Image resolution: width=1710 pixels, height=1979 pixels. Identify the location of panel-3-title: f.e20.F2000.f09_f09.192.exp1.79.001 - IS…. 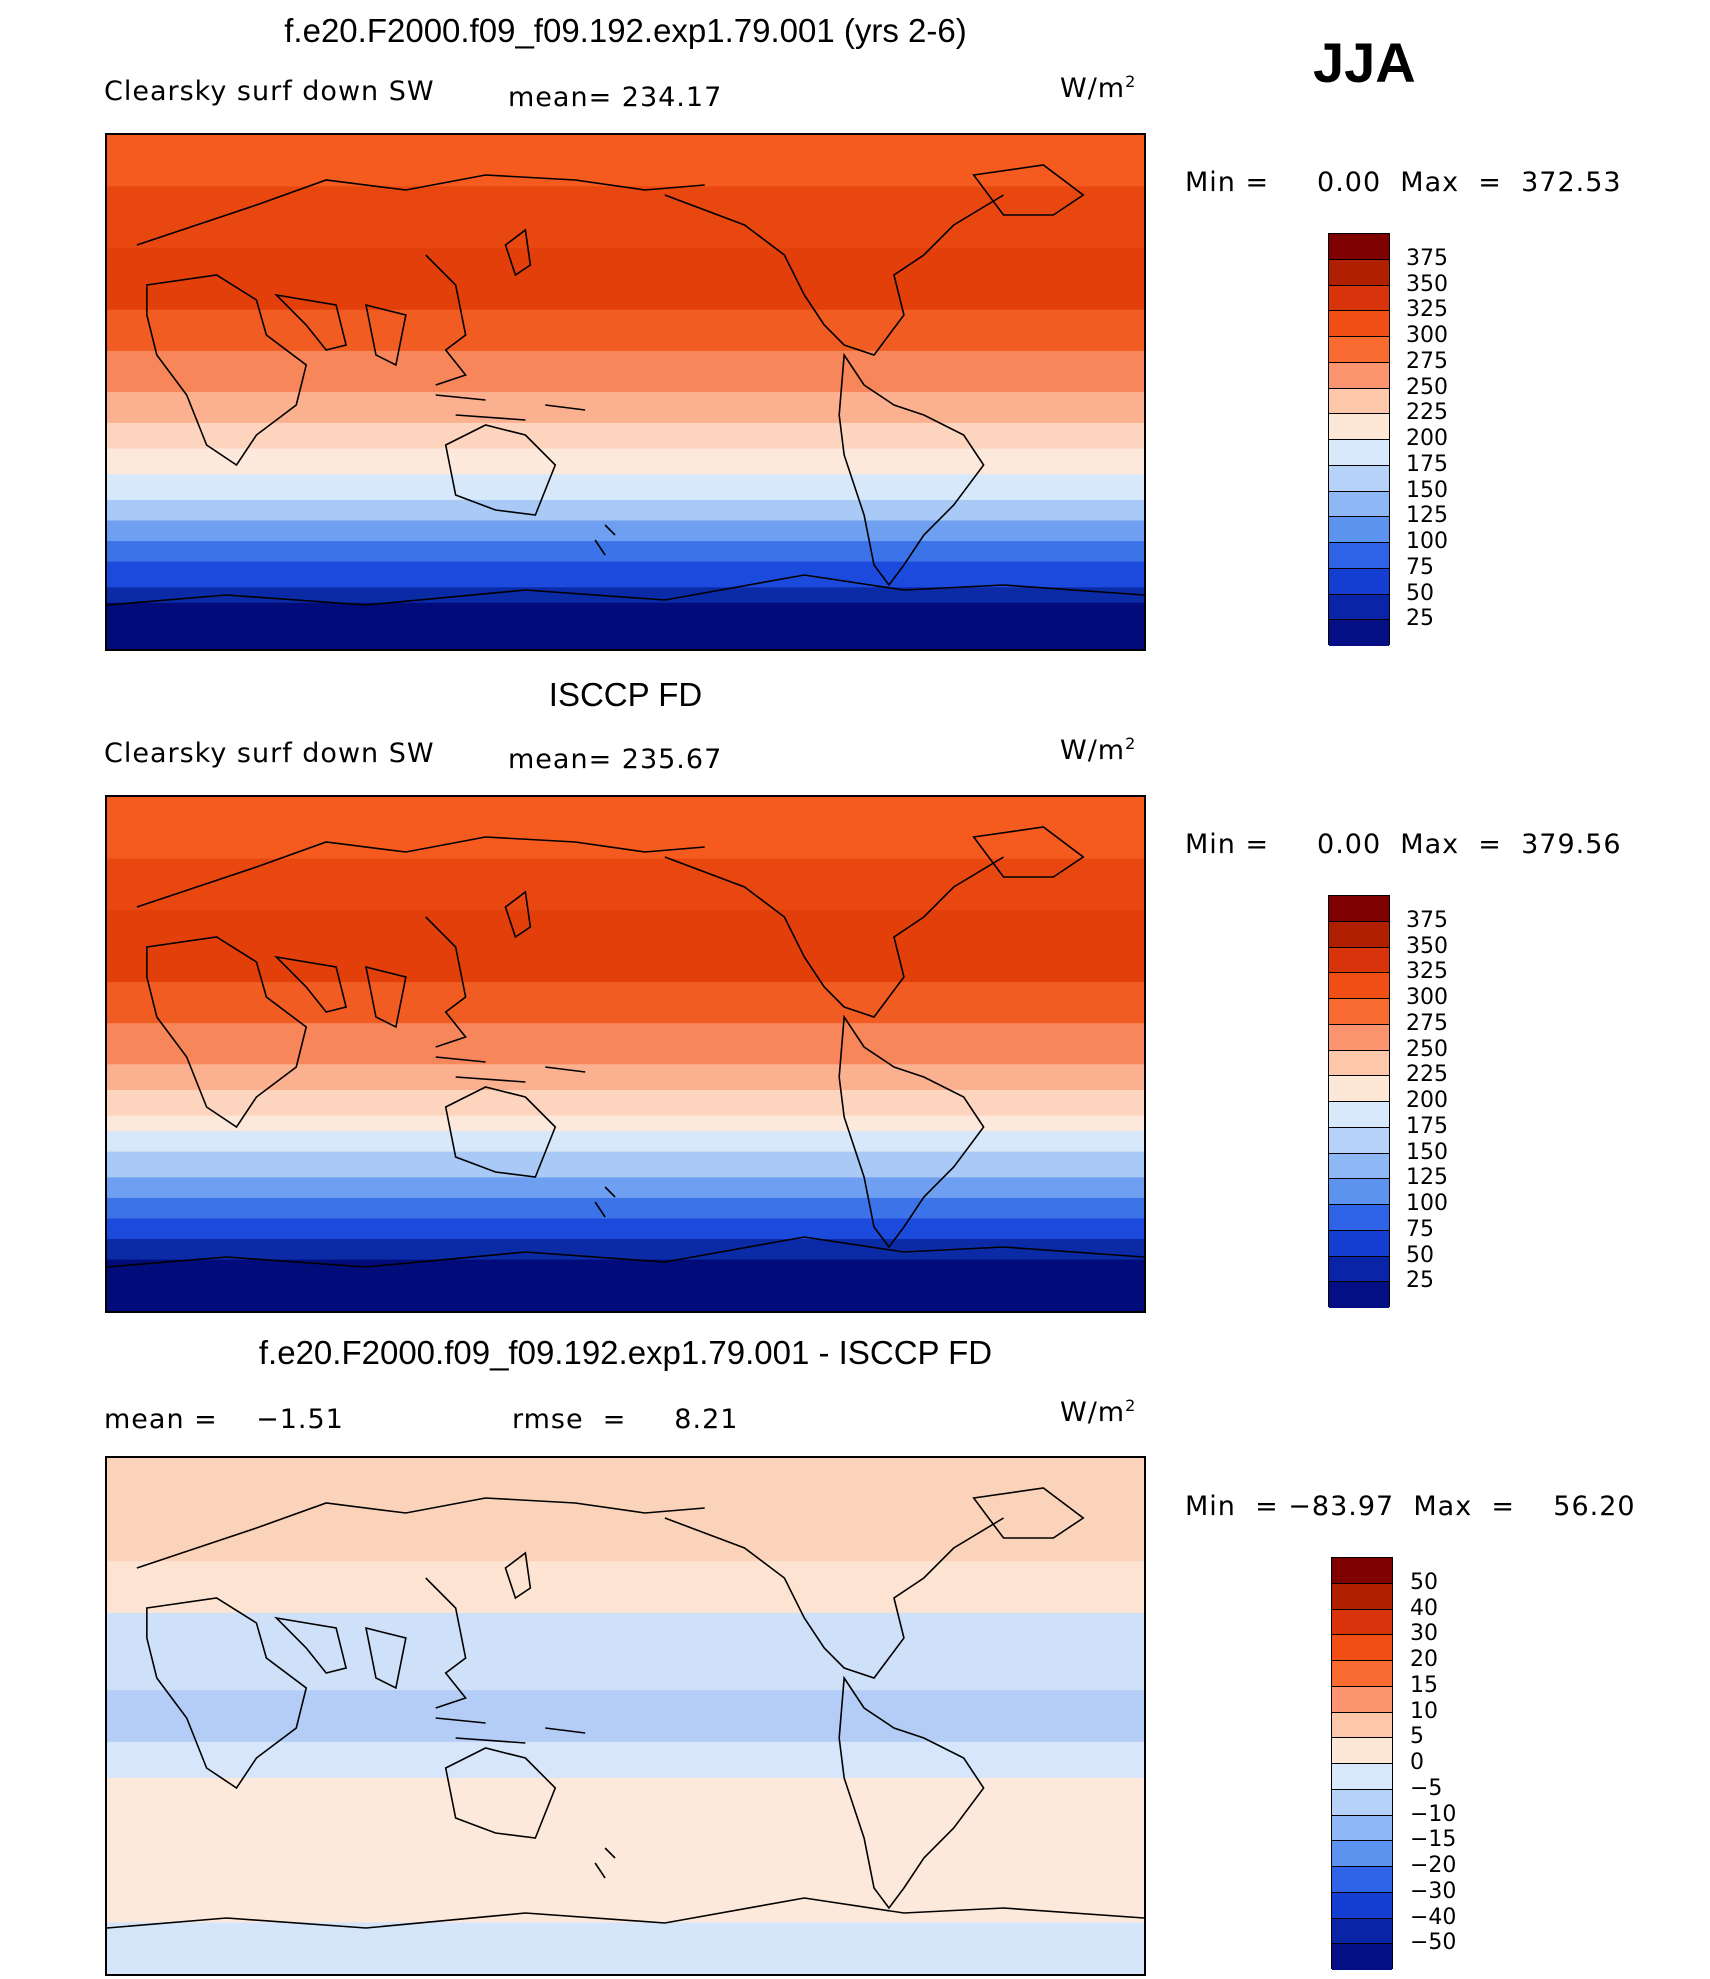
(625, 1352).